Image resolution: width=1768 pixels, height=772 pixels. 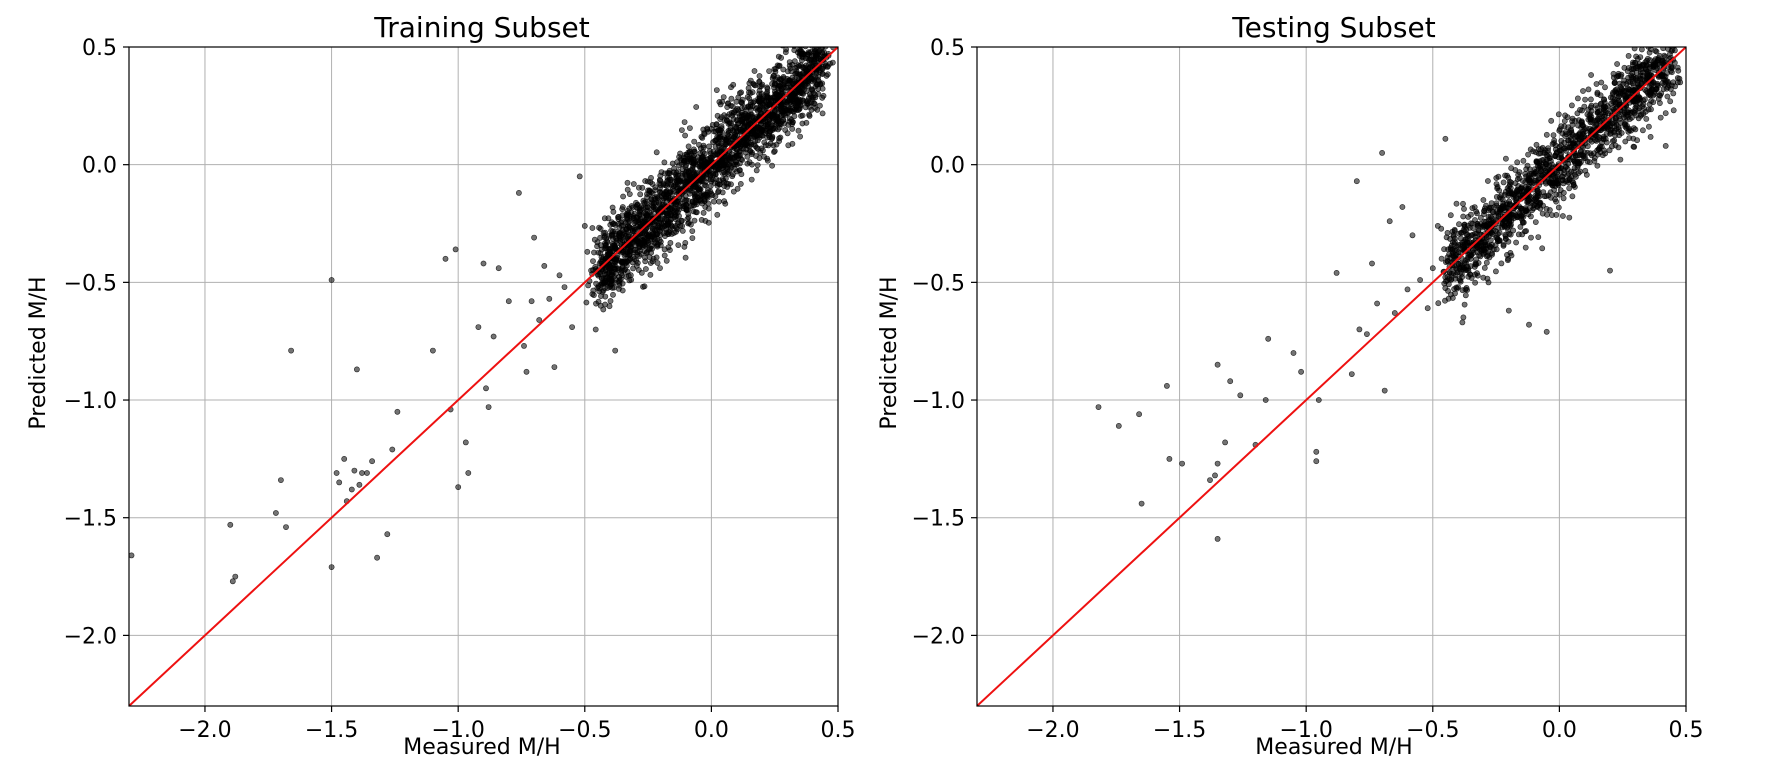 I want to click on training-y-tick-label: −1.0, so click(x=90, y=401).